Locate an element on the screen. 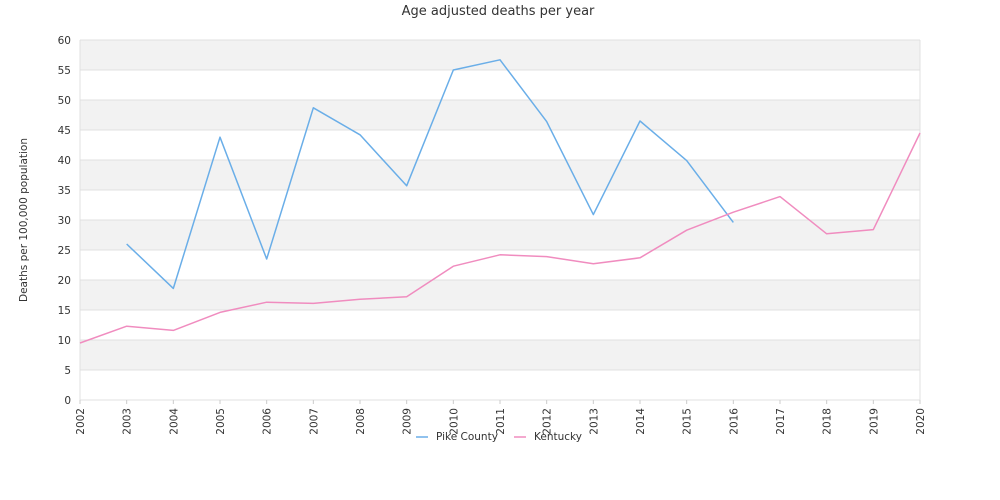 The width and height of the screenshot is (1000, 500). x-tick-label: 2020 is located at coordinates (921, 421).